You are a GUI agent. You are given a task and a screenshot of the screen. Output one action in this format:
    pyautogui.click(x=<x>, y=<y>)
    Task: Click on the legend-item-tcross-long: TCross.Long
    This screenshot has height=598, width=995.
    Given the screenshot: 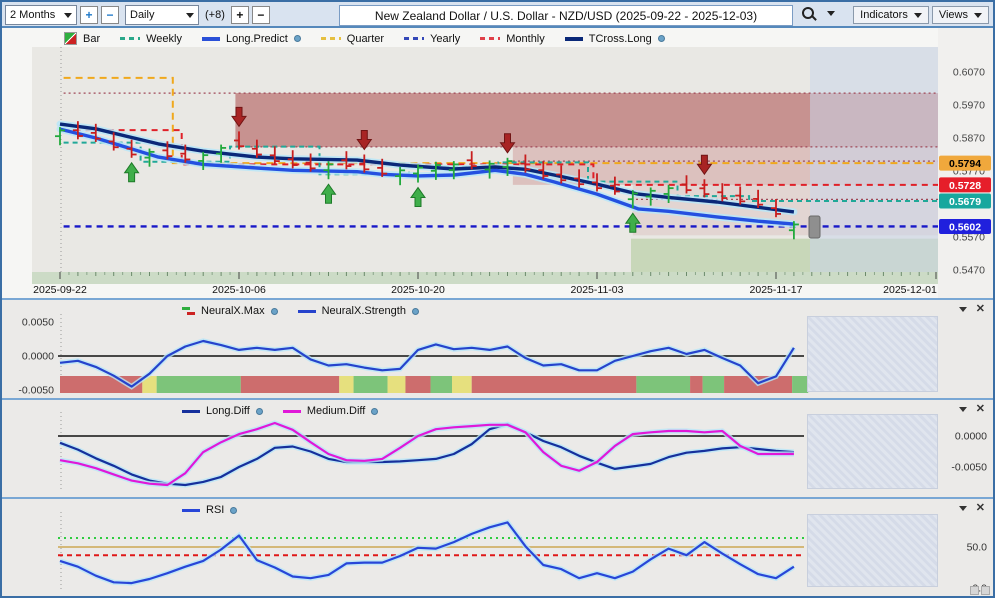 What is the action you would take?
    pyautogui.click(x=614, y=38)
    